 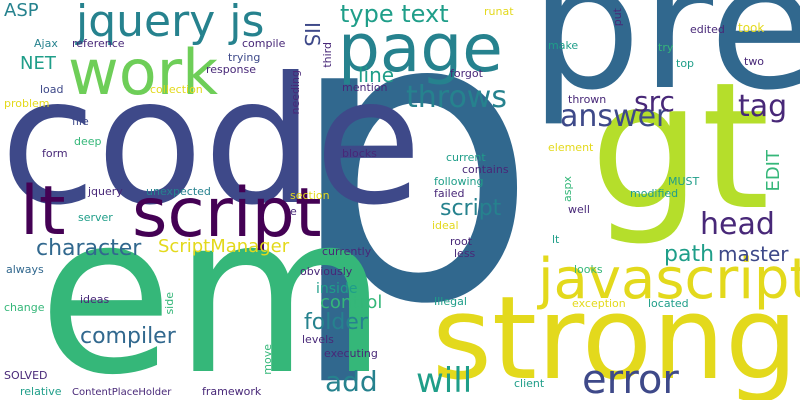 I want to click on word-SOLVED: SOLVED, so click(x=26, y=375).